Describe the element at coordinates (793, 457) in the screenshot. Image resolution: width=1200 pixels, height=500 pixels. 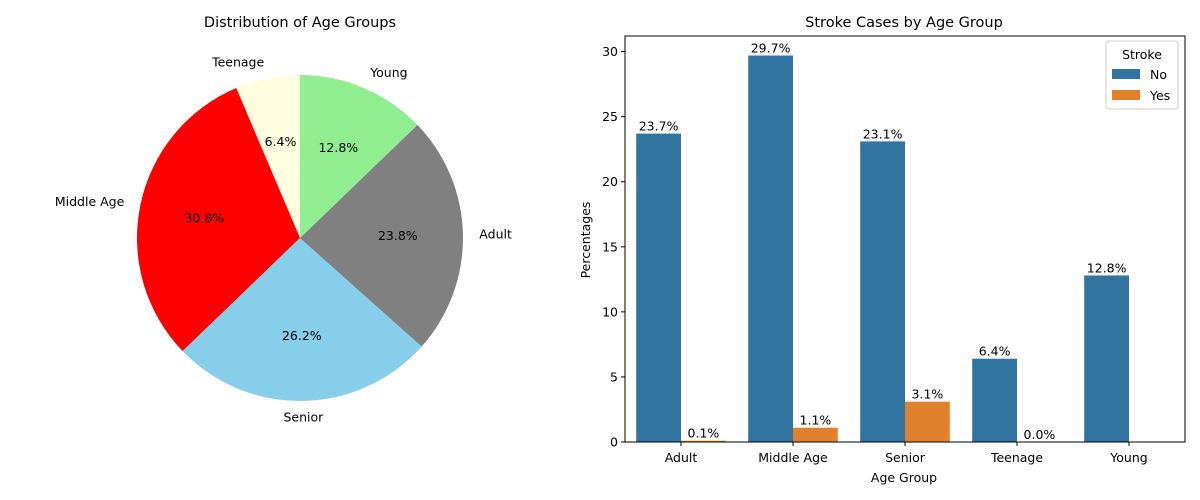
I see `x-tick-label-middle-age: Middle Age` at that location.